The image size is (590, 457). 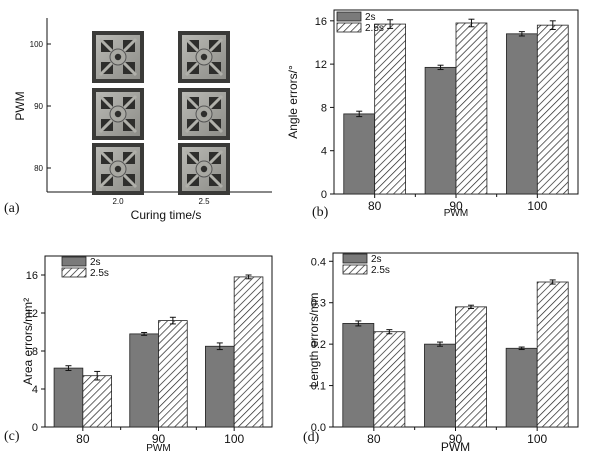 I want to click on sample-image-pwm90-t2.0, so click(x=118, y=114).